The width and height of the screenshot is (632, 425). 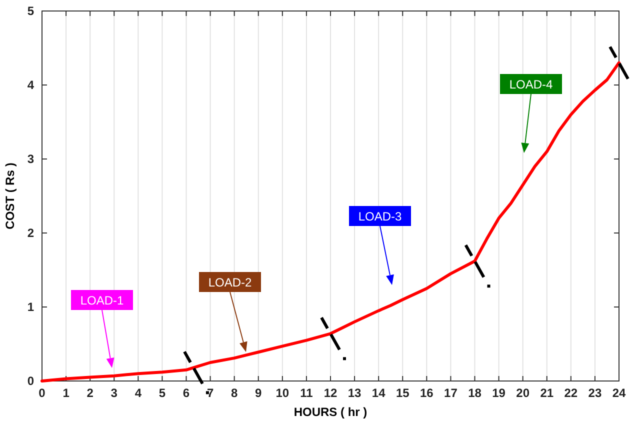 I want to click on x-tick-label: 2, so click(x=90, y=393).